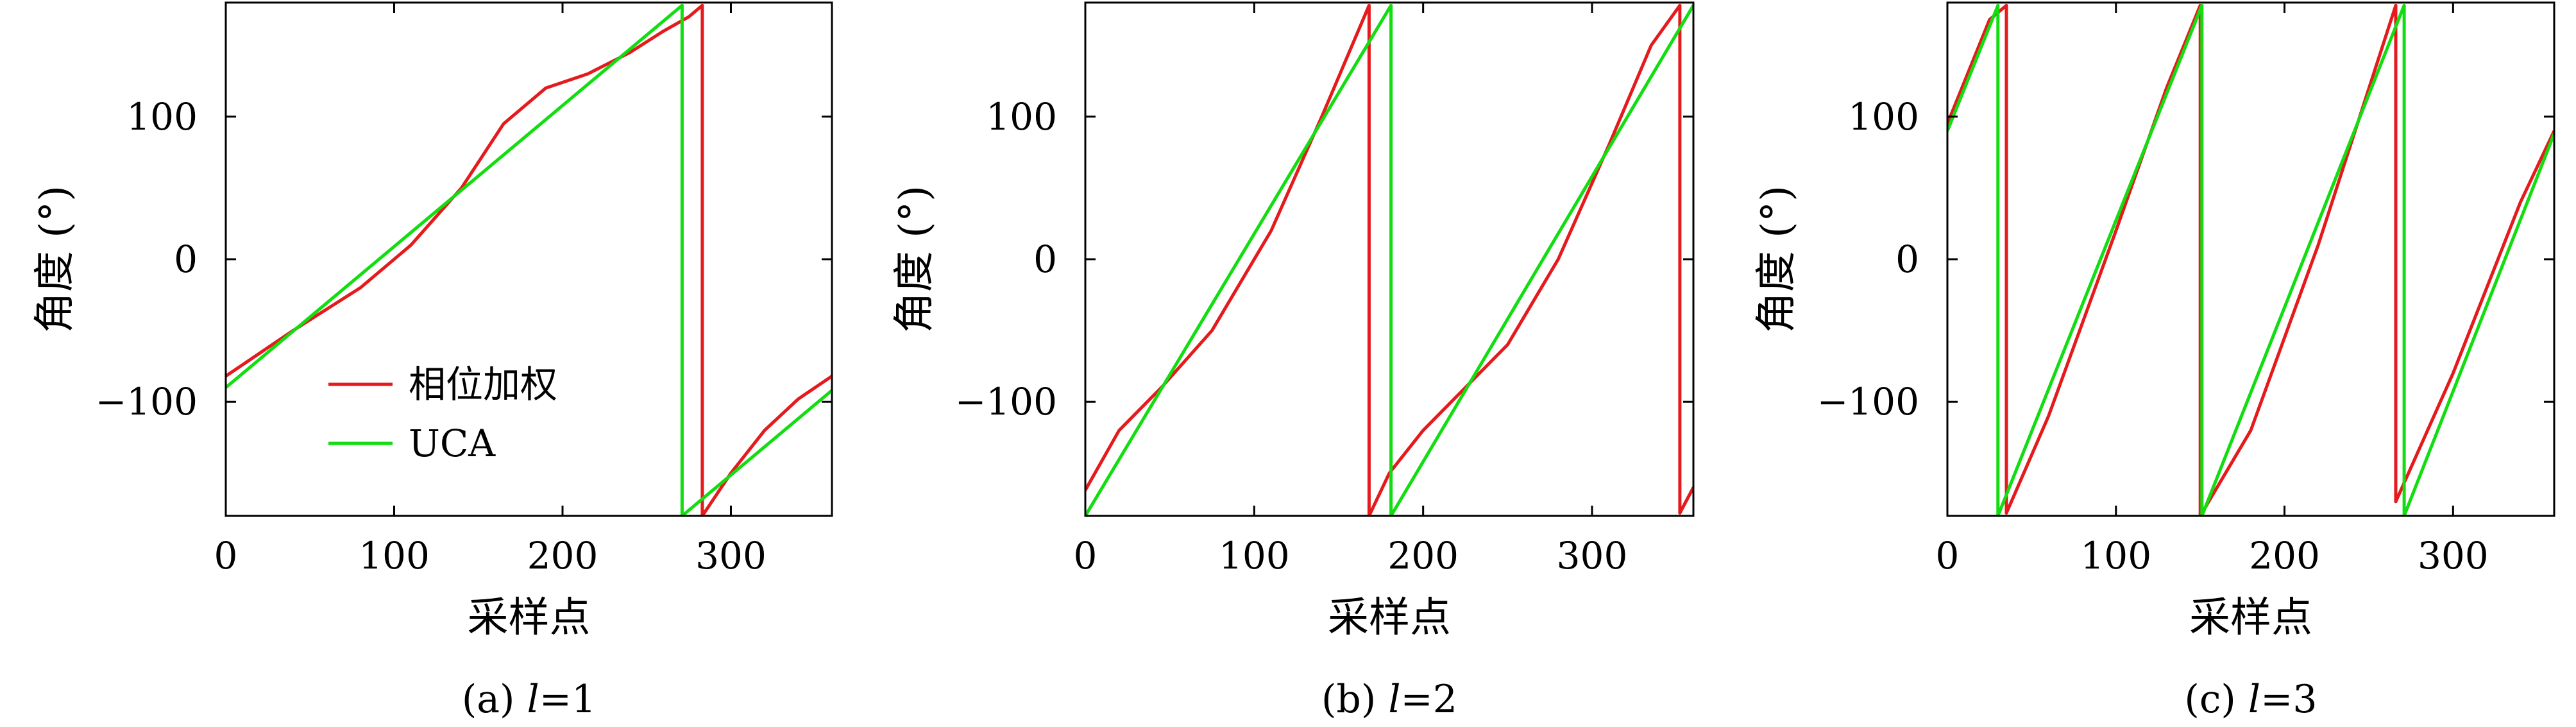 This screenshot has width=2576, height=727. I want to click on panel-caption: (c) l=3, so click(2250, 699).